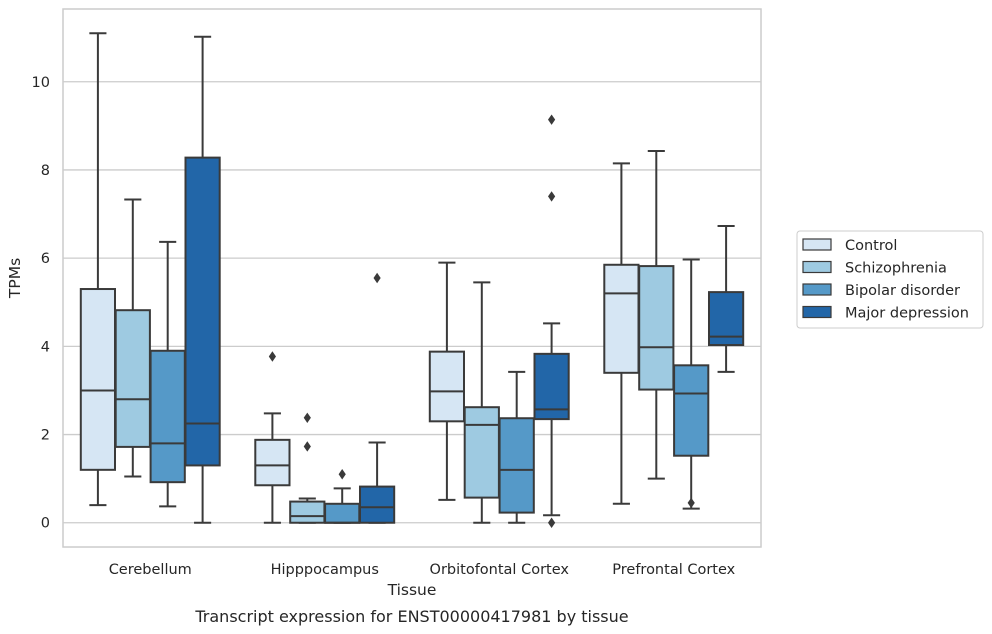  Describe the element at coordinates (45, 259) in the screenshot. I see `y-tick-label: 6` at that location.